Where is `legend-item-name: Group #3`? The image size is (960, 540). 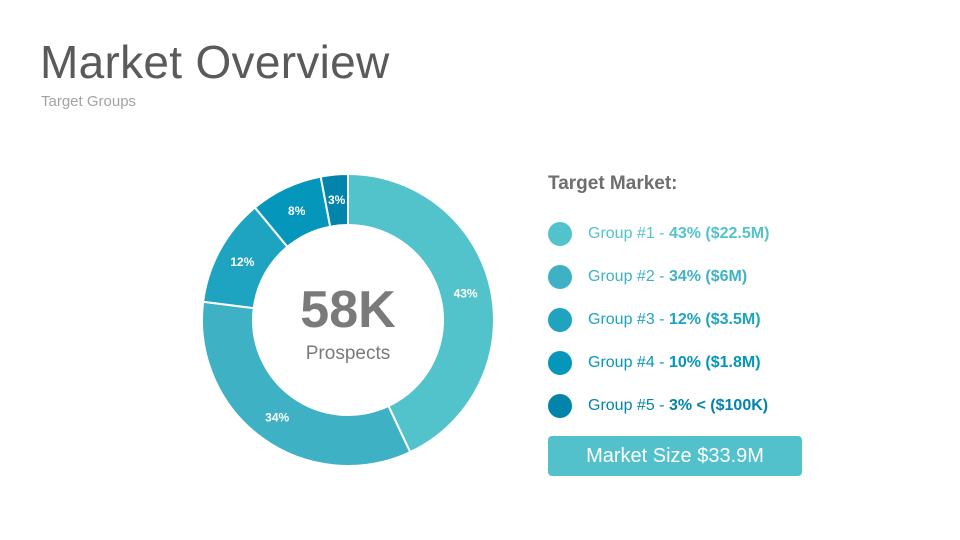 legend-item-name: Group #3 is located at coordinates (621, 319).